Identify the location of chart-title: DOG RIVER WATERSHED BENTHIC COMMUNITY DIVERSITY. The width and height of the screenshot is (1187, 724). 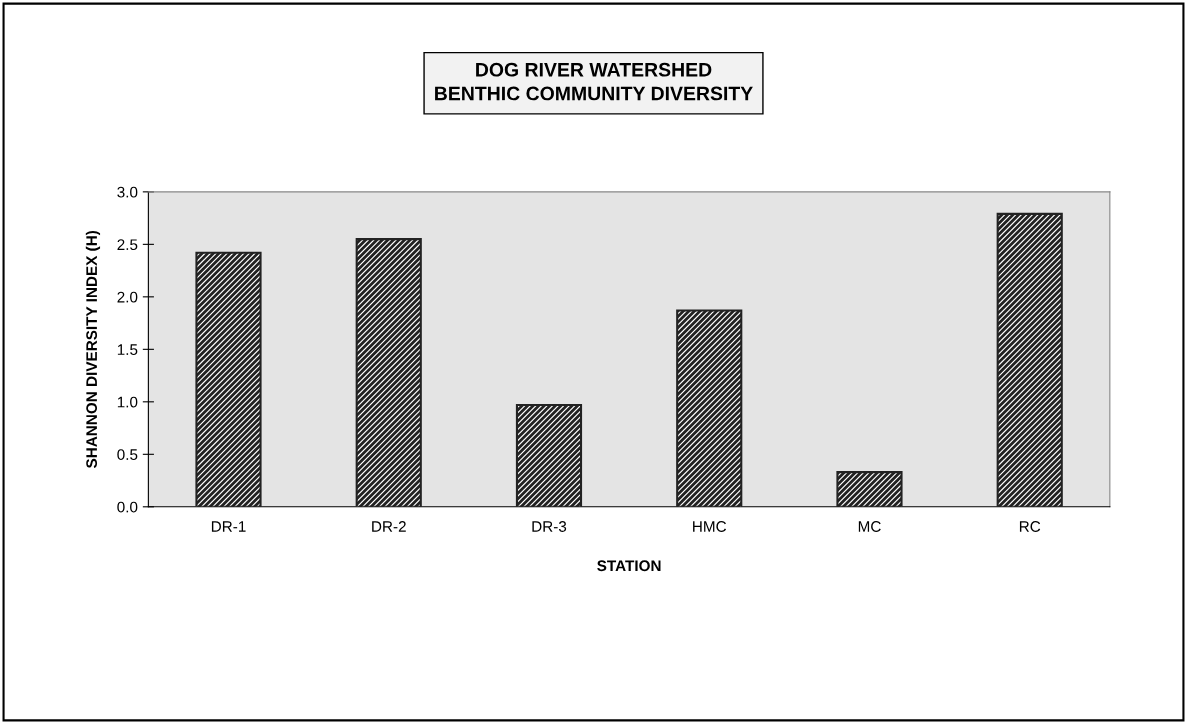
(594, 81).